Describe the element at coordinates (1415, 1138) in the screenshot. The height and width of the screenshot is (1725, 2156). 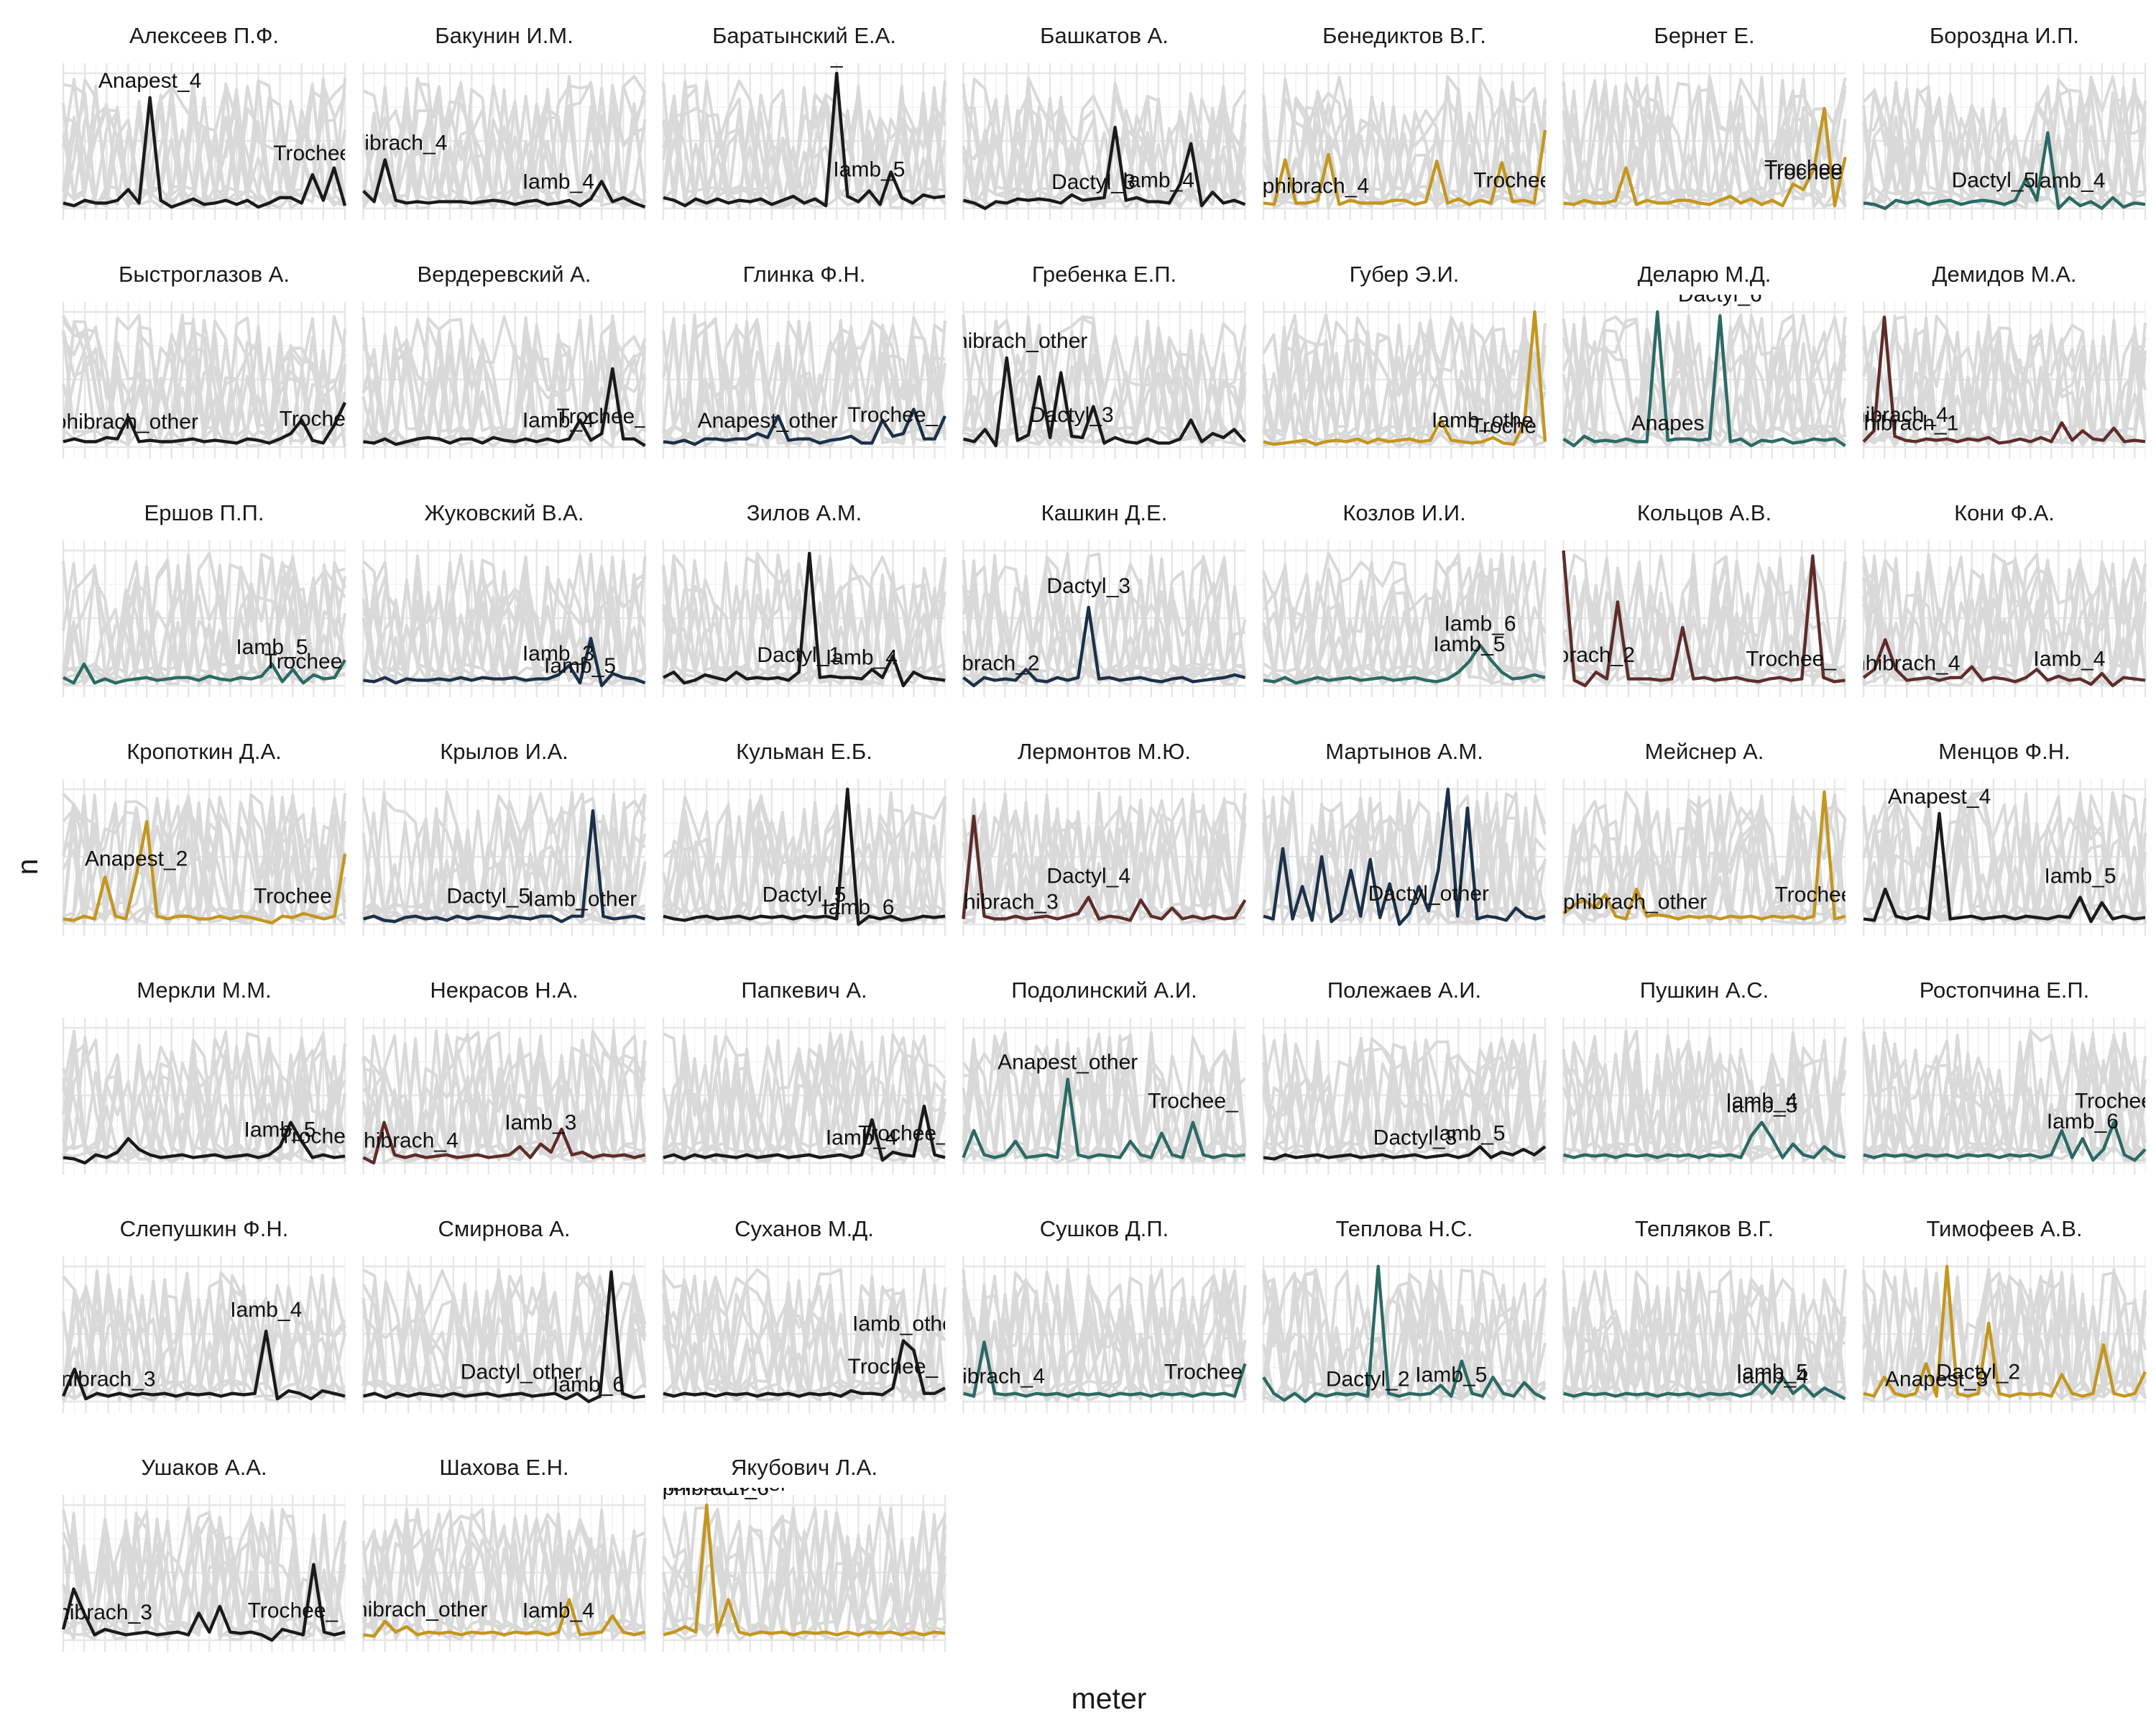
I see `meter-annotation-label: Dactyl_3` at that location.